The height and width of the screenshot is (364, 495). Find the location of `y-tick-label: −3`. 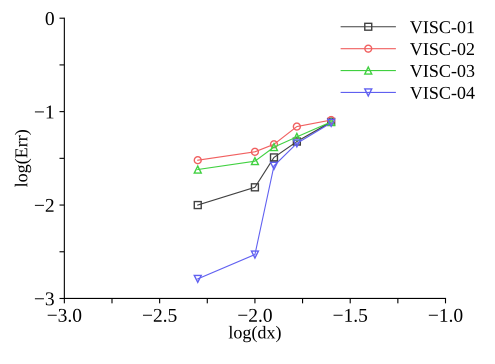

y-tick-label: −3 is located at coordinates (44, 299).